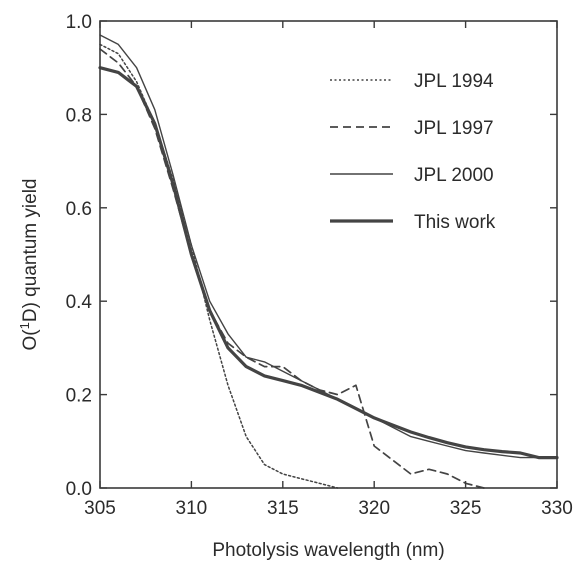 This screenshot has width=580, height=567. I want to click on y-tick-label: 0.4, so click(79, 302).